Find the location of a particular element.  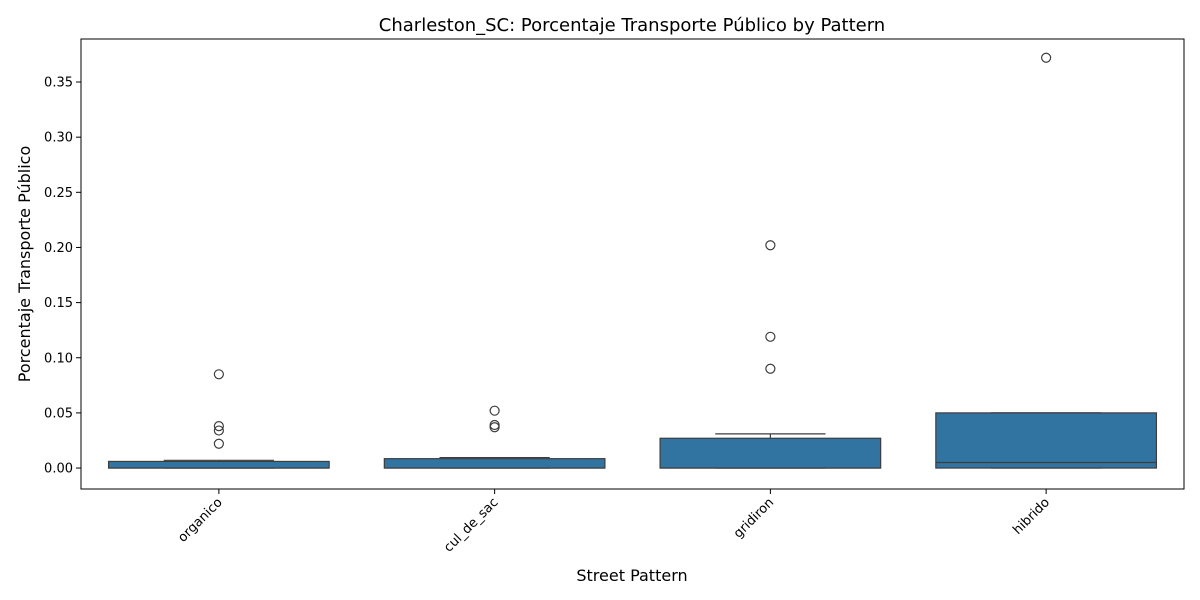

y-tick-label: 0.15 is located at coordinates (58, 303).